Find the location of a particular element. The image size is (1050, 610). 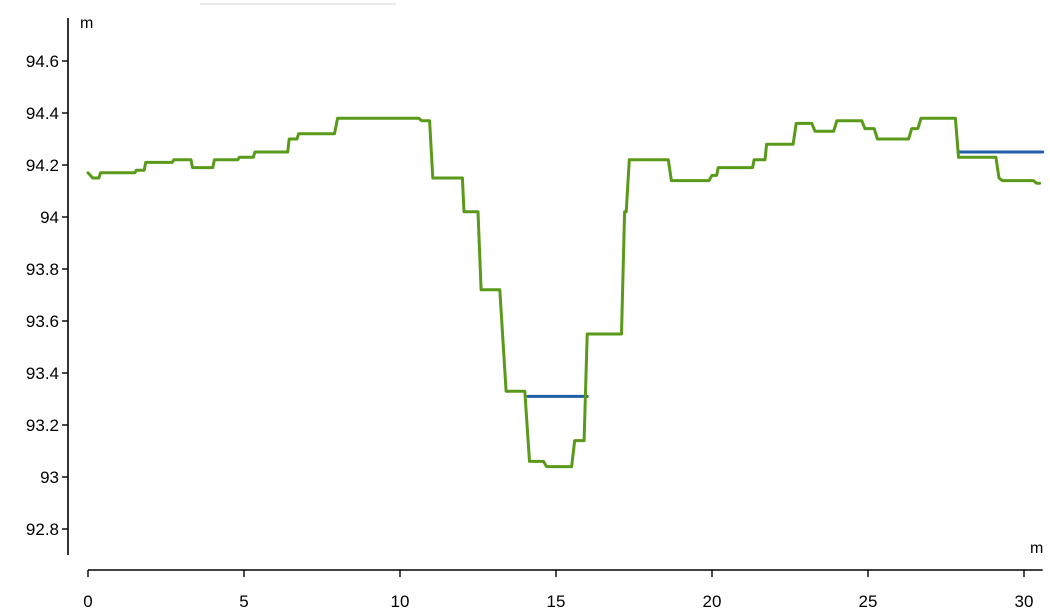

y-tick-label: 94.2 is located at coordinates (42, 165).